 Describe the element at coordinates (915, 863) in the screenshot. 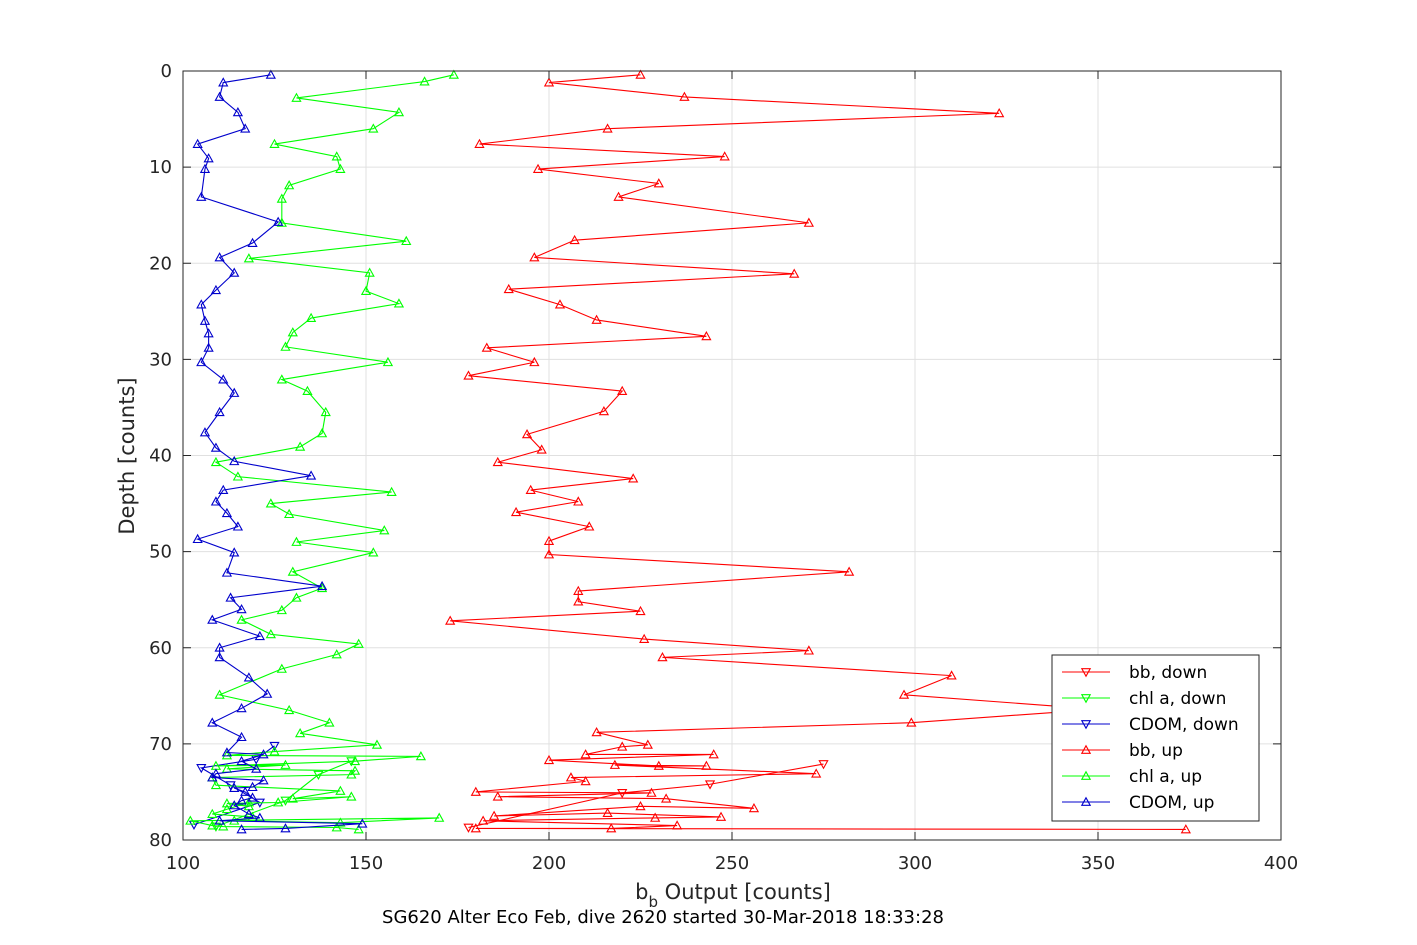

I see `x-tick-label: 300` at that location.